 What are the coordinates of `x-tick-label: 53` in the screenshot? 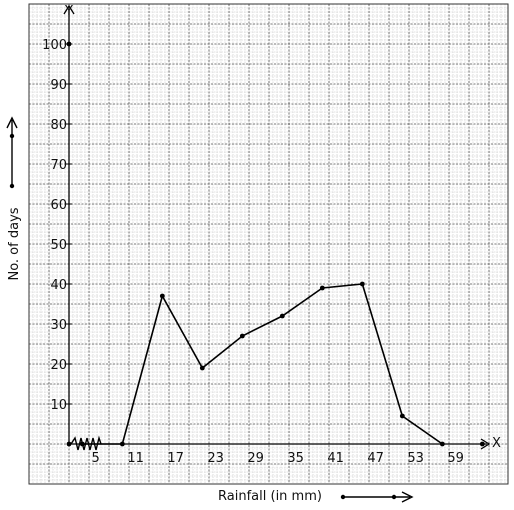 It's located at (415, 458).